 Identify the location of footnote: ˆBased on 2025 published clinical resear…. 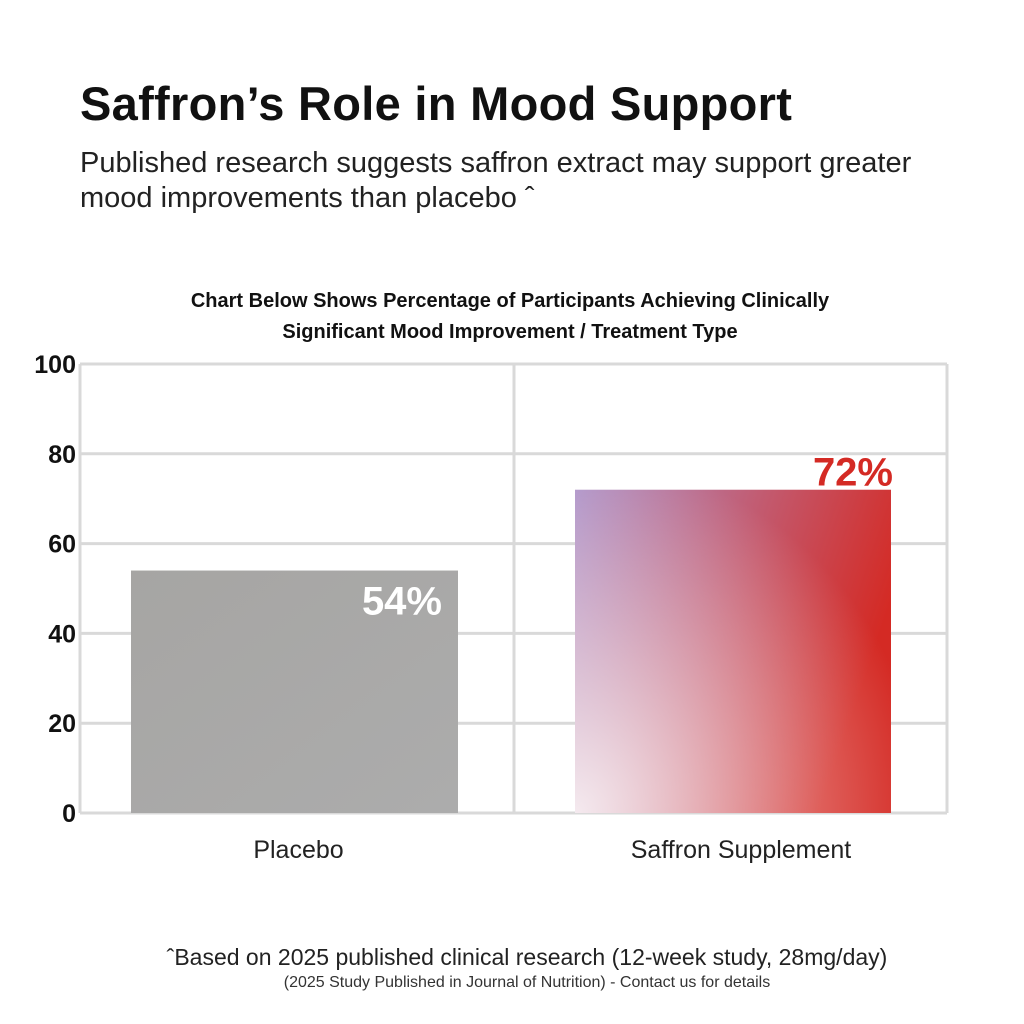
(527, 957).